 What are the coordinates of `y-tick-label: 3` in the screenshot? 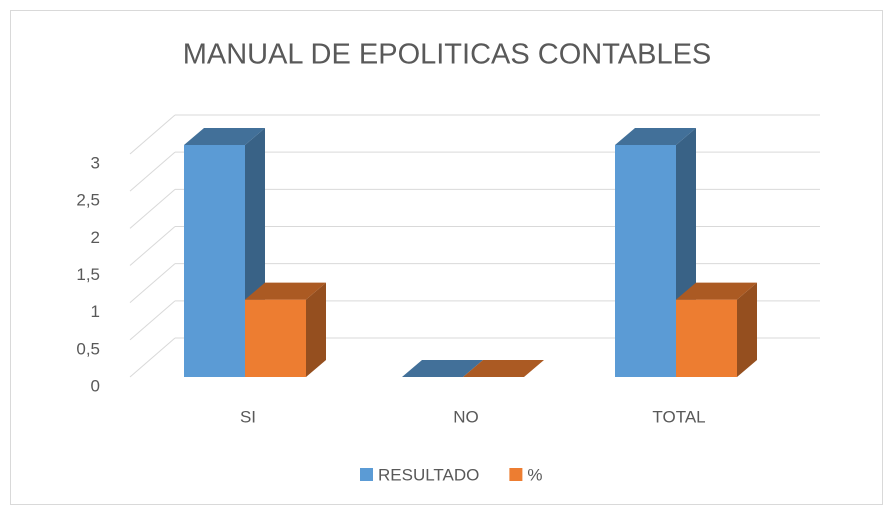 It's located at (95, 162).